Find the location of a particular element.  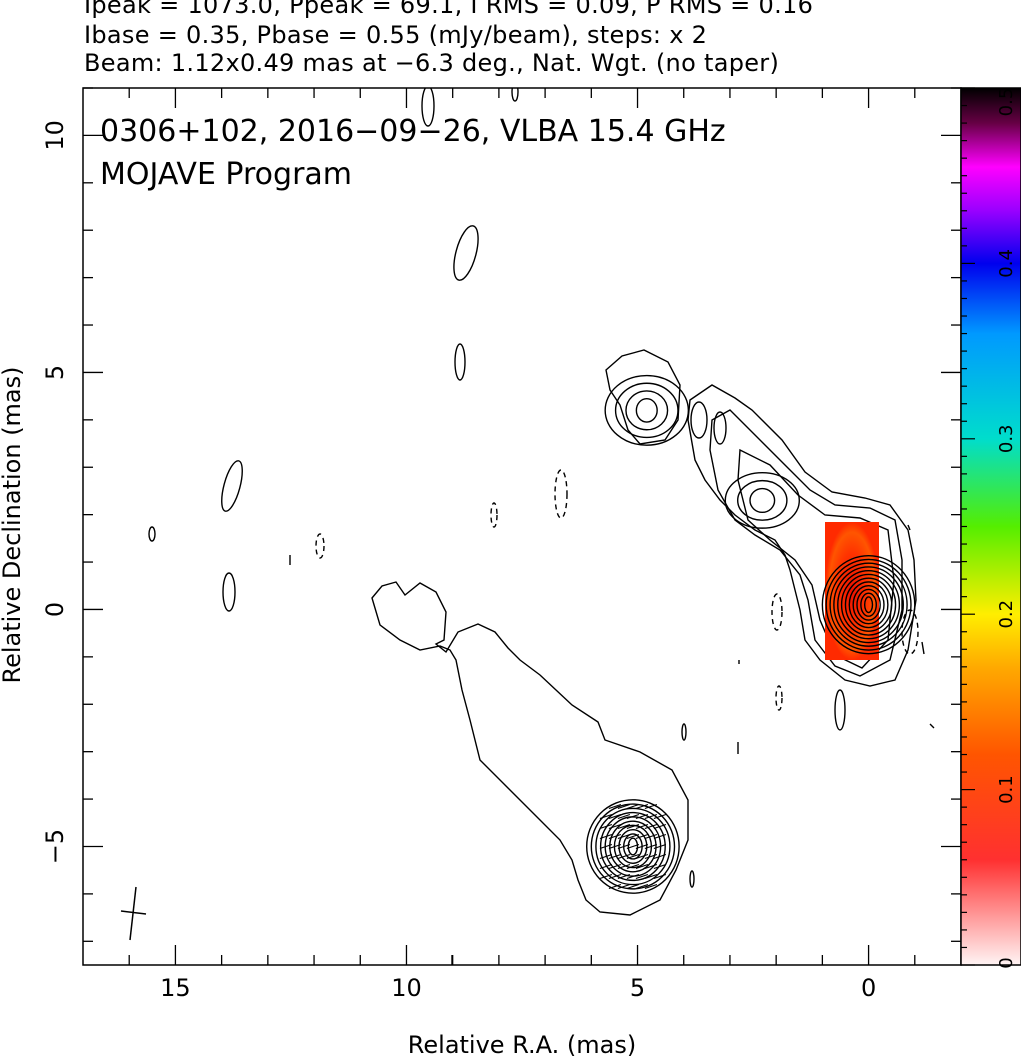

colorbar-tick-label: 0.2 is located at coordinates (1006, 614).